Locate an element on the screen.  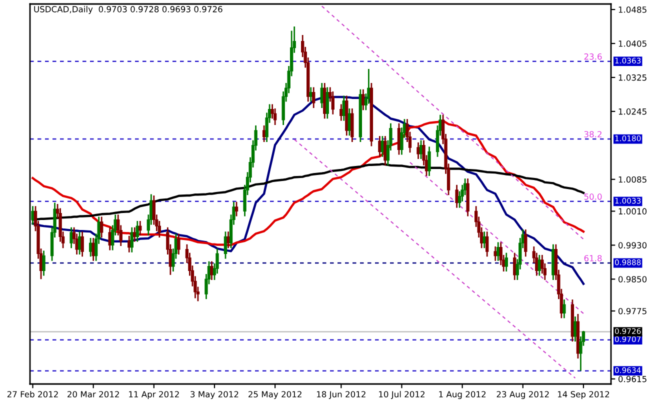
y-tick-label: 0.9775 is located at coordinates (632, 311).